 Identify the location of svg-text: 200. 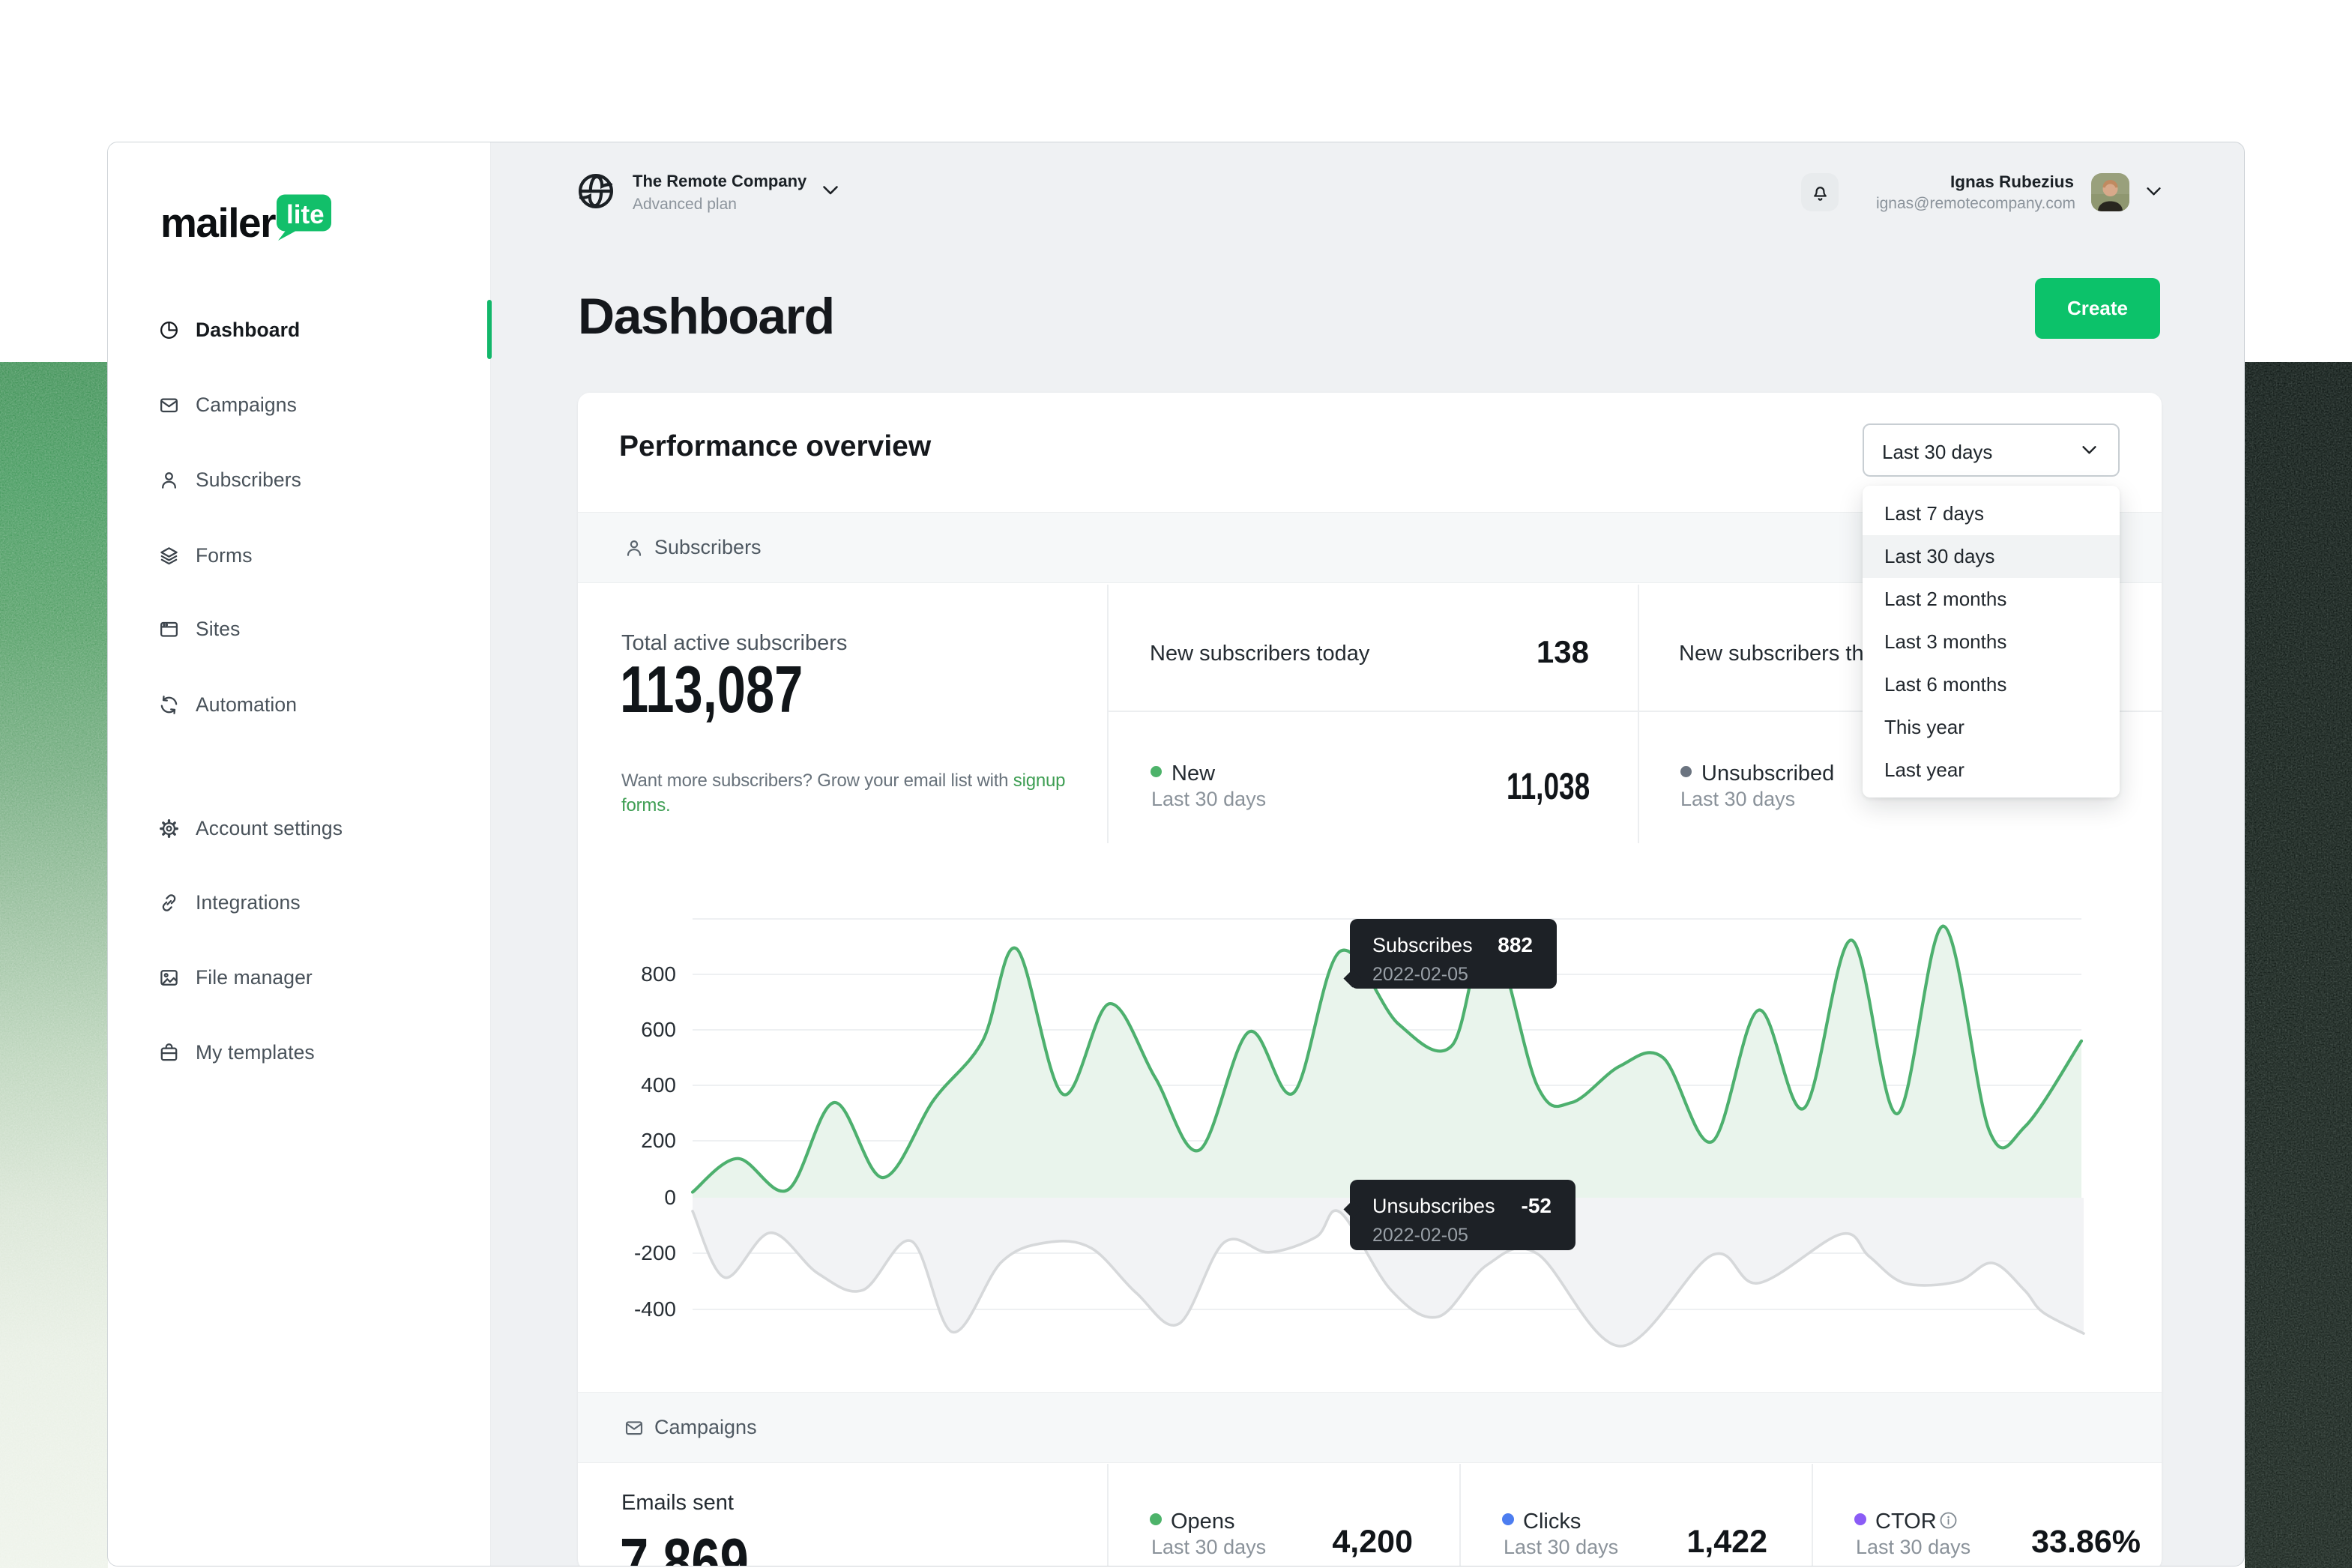
(658, 1140).